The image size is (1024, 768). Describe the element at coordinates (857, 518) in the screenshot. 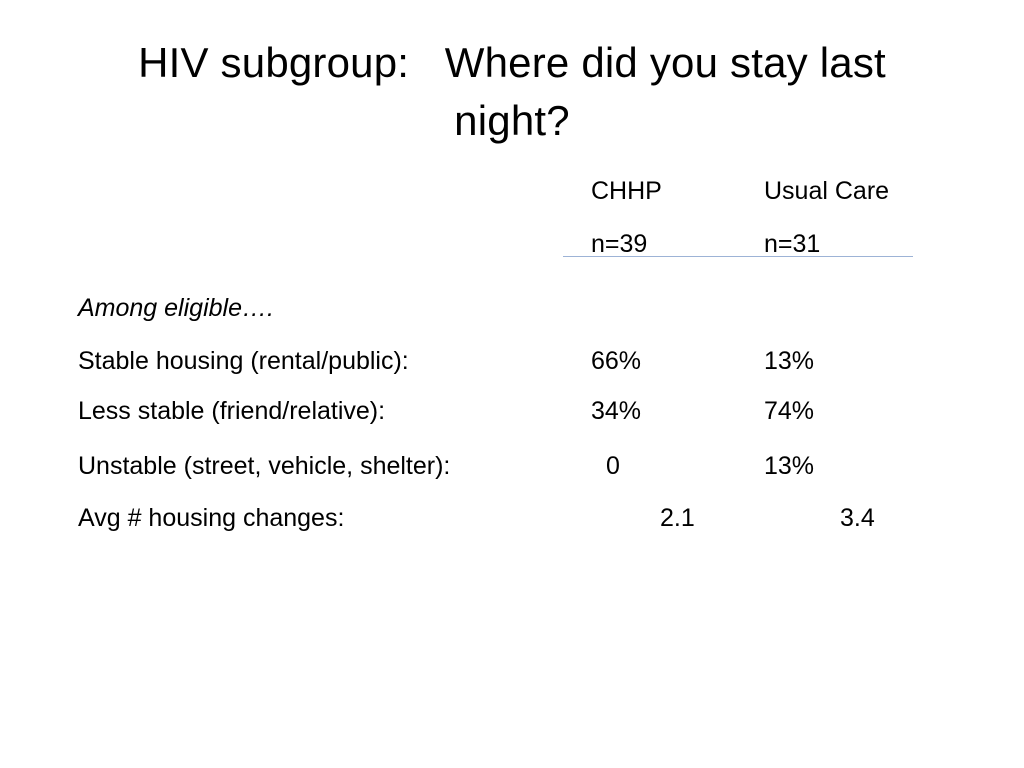

I see `row-value-usual-avg-housing-changes: 3.4` at that location.